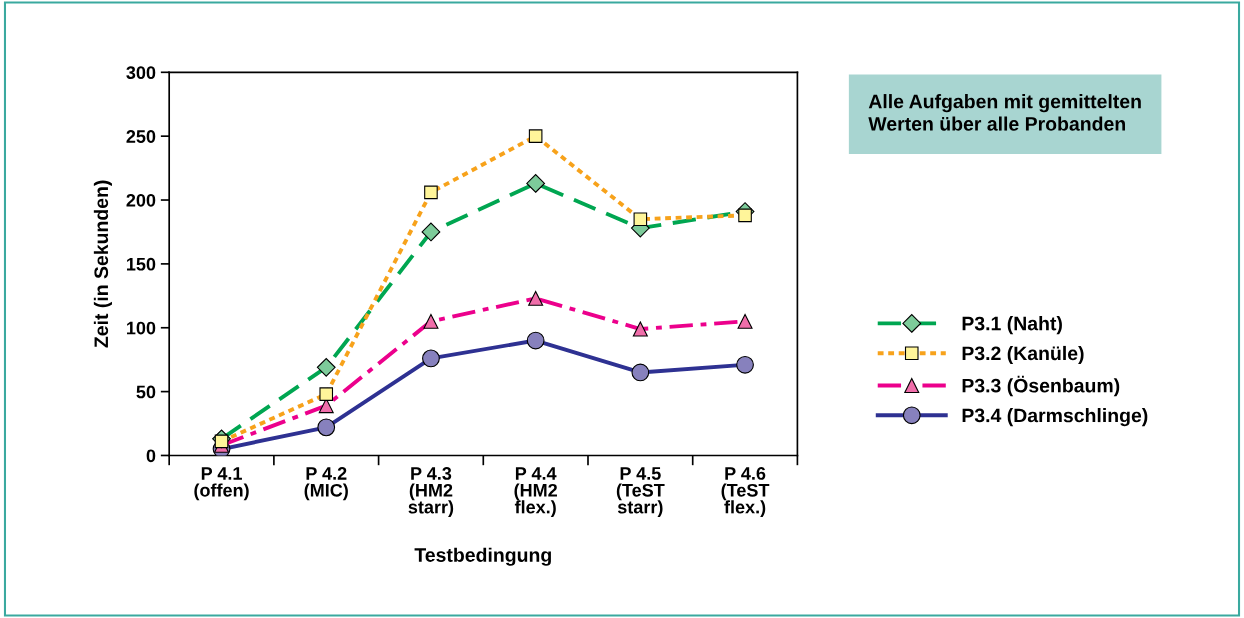 The height and width of the screenshot is (618, 1244). I want to click on x-tick-label: P 4.4 (HM2 flex.), so click(535, 492).